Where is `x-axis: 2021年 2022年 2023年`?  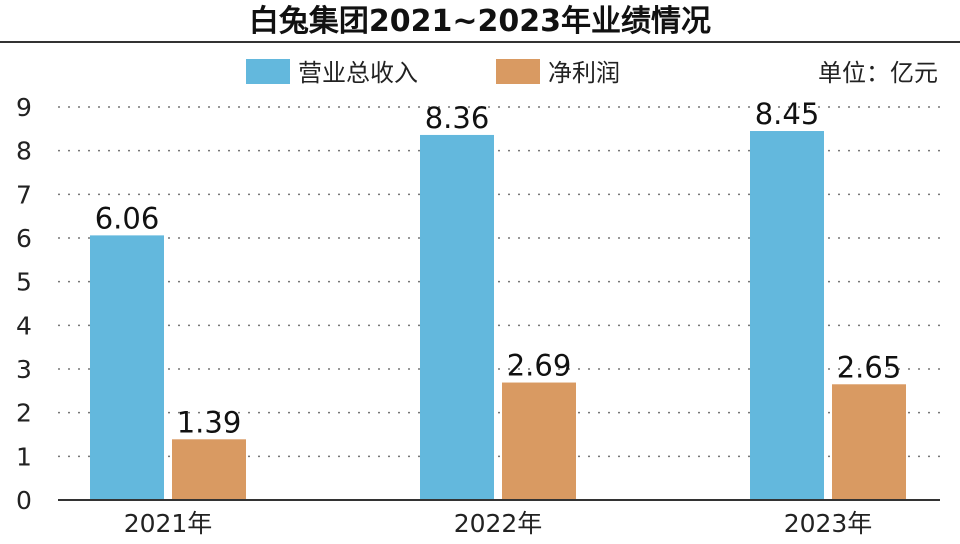
x-axis: 2021年 2022年 2023年 is located at coordinates (498, 523).